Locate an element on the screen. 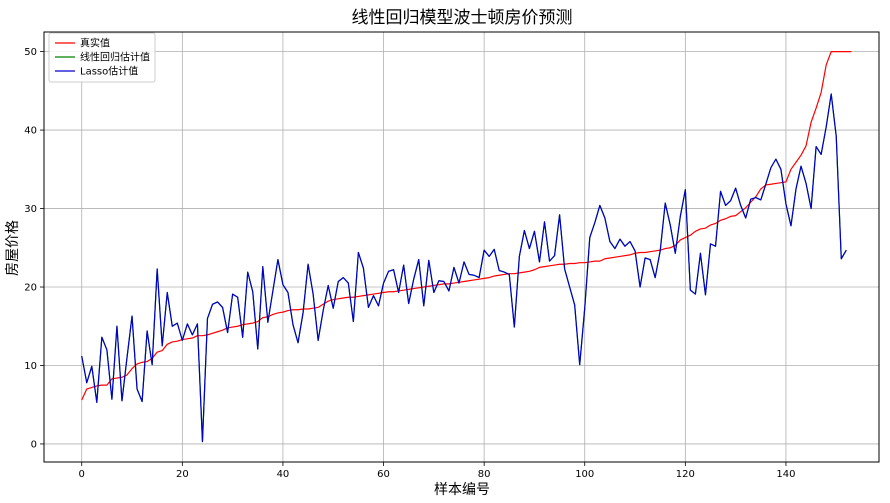 The height and width of the screenshot is (503, 890). x-tick-label: 80 is located at coordinates (484, 474).